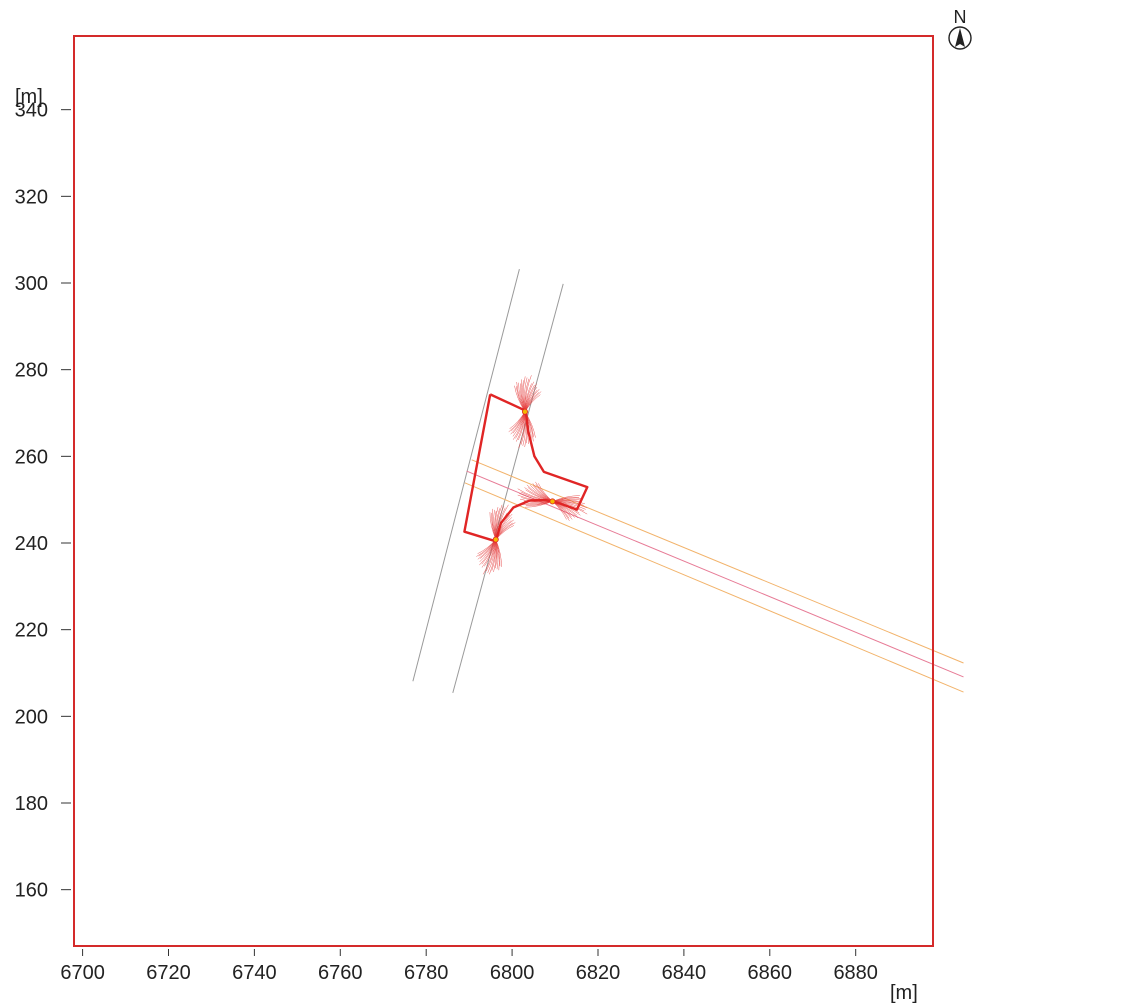 The height and width of the screenshot is (1006, 1146). What do you see at coordinates (684, 973) in the screenshot?
I see `x-tick-label: 6840` at bounding box center [684, 973].